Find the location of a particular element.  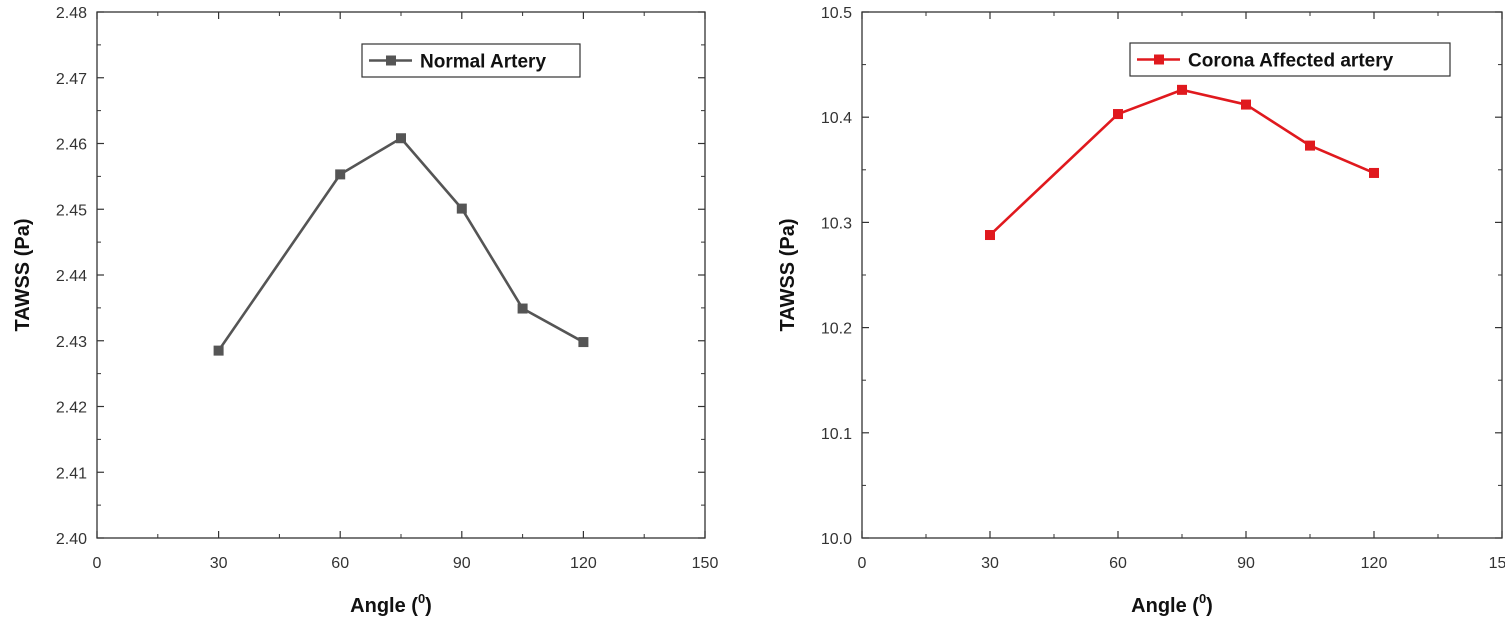

y-tick-label: 10.3 is located at coordinates (836, 223).